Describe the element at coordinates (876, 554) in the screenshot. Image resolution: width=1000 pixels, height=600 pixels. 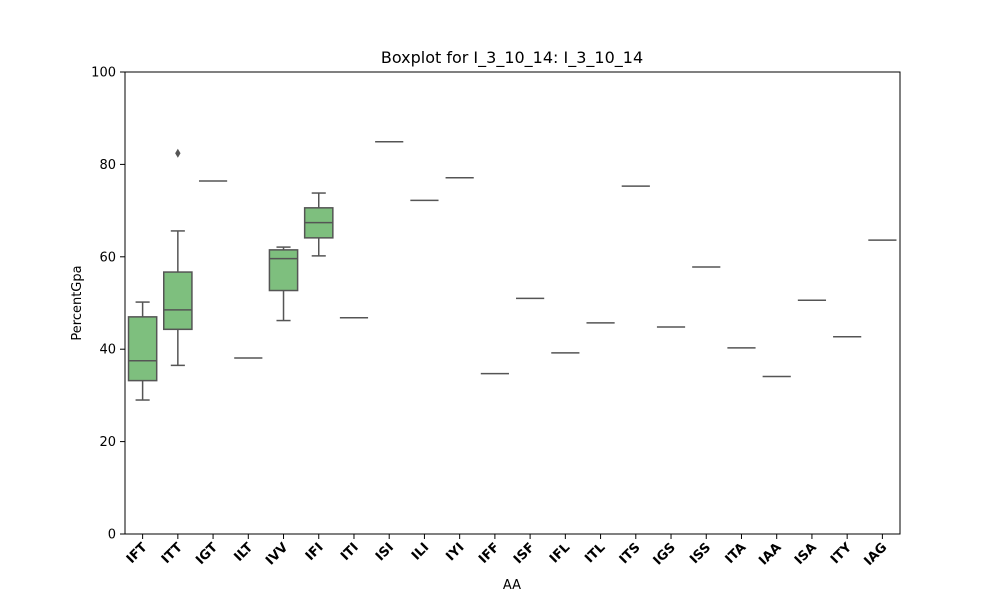
I see `x-tick-label: IAG` at that location.